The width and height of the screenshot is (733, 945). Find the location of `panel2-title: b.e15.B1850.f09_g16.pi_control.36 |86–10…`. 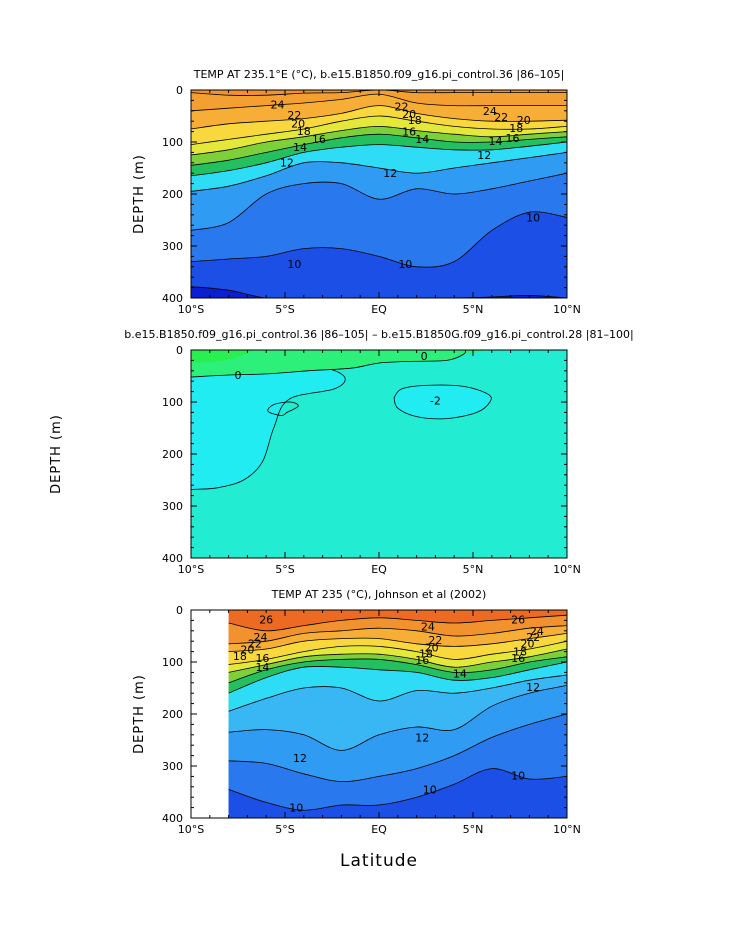

panel2-title: b.e15.B1850.f09_g16.pi_control.36 |86–10… is located at coordinates (378, 334).